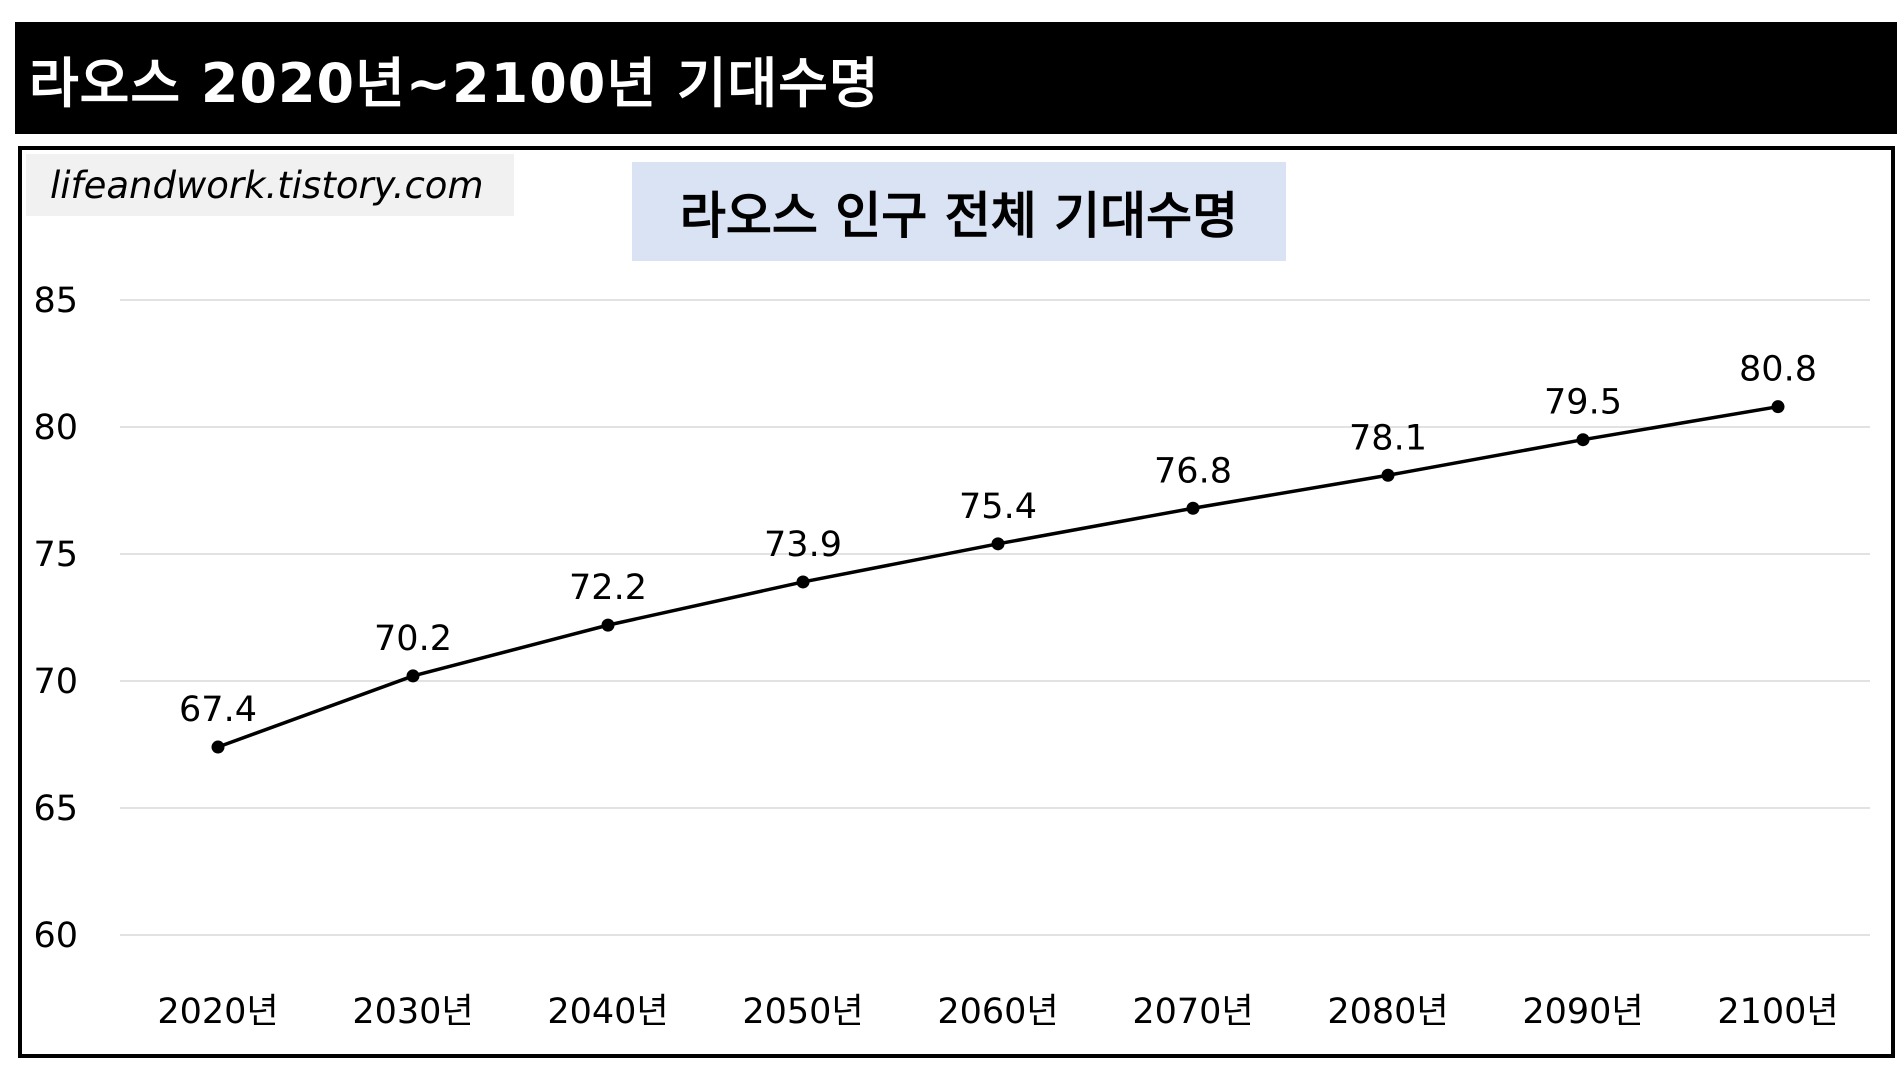 This screenshot has width=1903, height=1070. What do you see at coordinates (608, 588) in the screenshot?
I see `data-label: 72.2` at bounding box center [608, 588].